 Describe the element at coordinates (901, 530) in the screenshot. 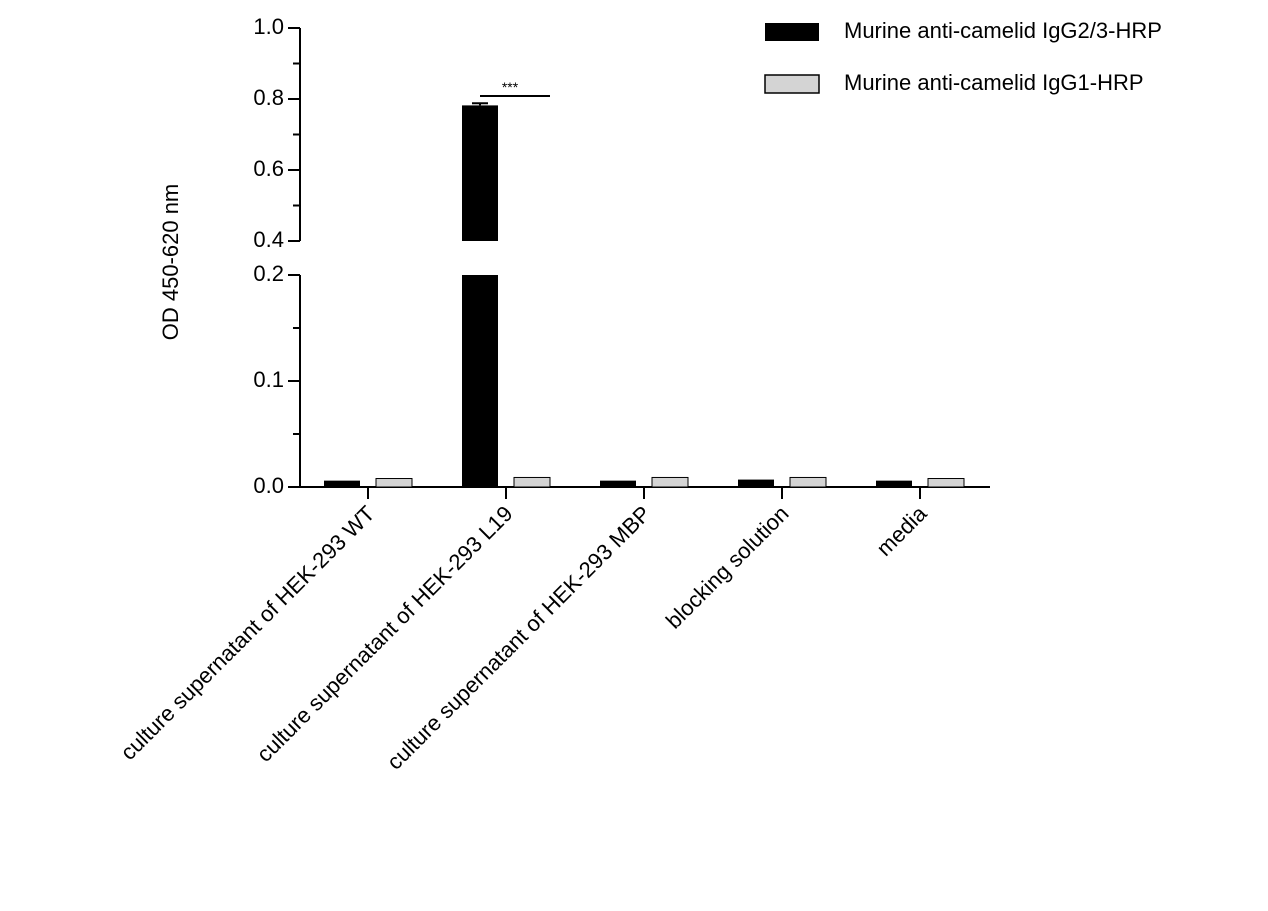

I see `x-tick-label: media` at that location.